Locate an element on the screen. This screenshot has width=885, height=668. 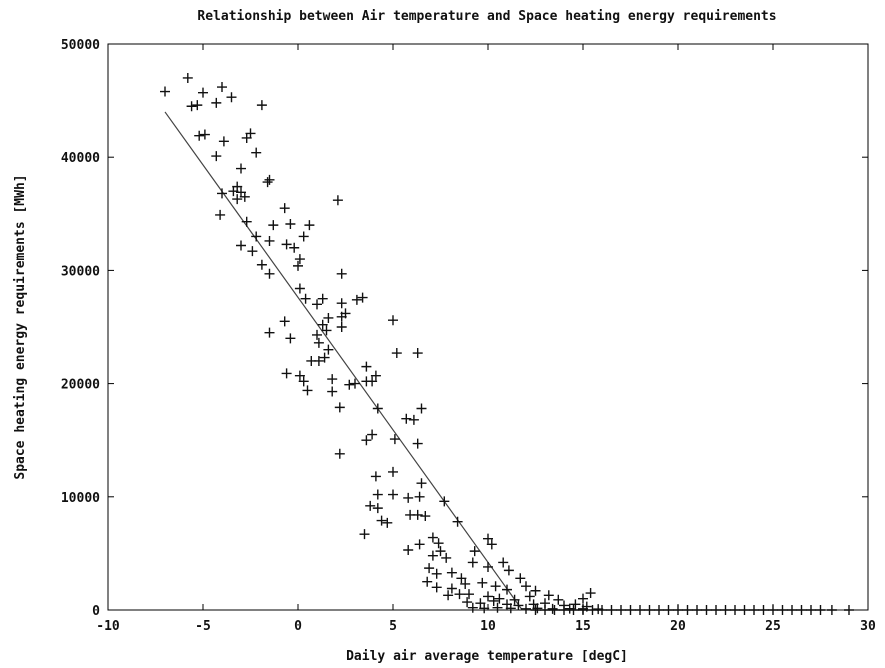
y-tick-label: 50000 is located at coordinates (80, 45).